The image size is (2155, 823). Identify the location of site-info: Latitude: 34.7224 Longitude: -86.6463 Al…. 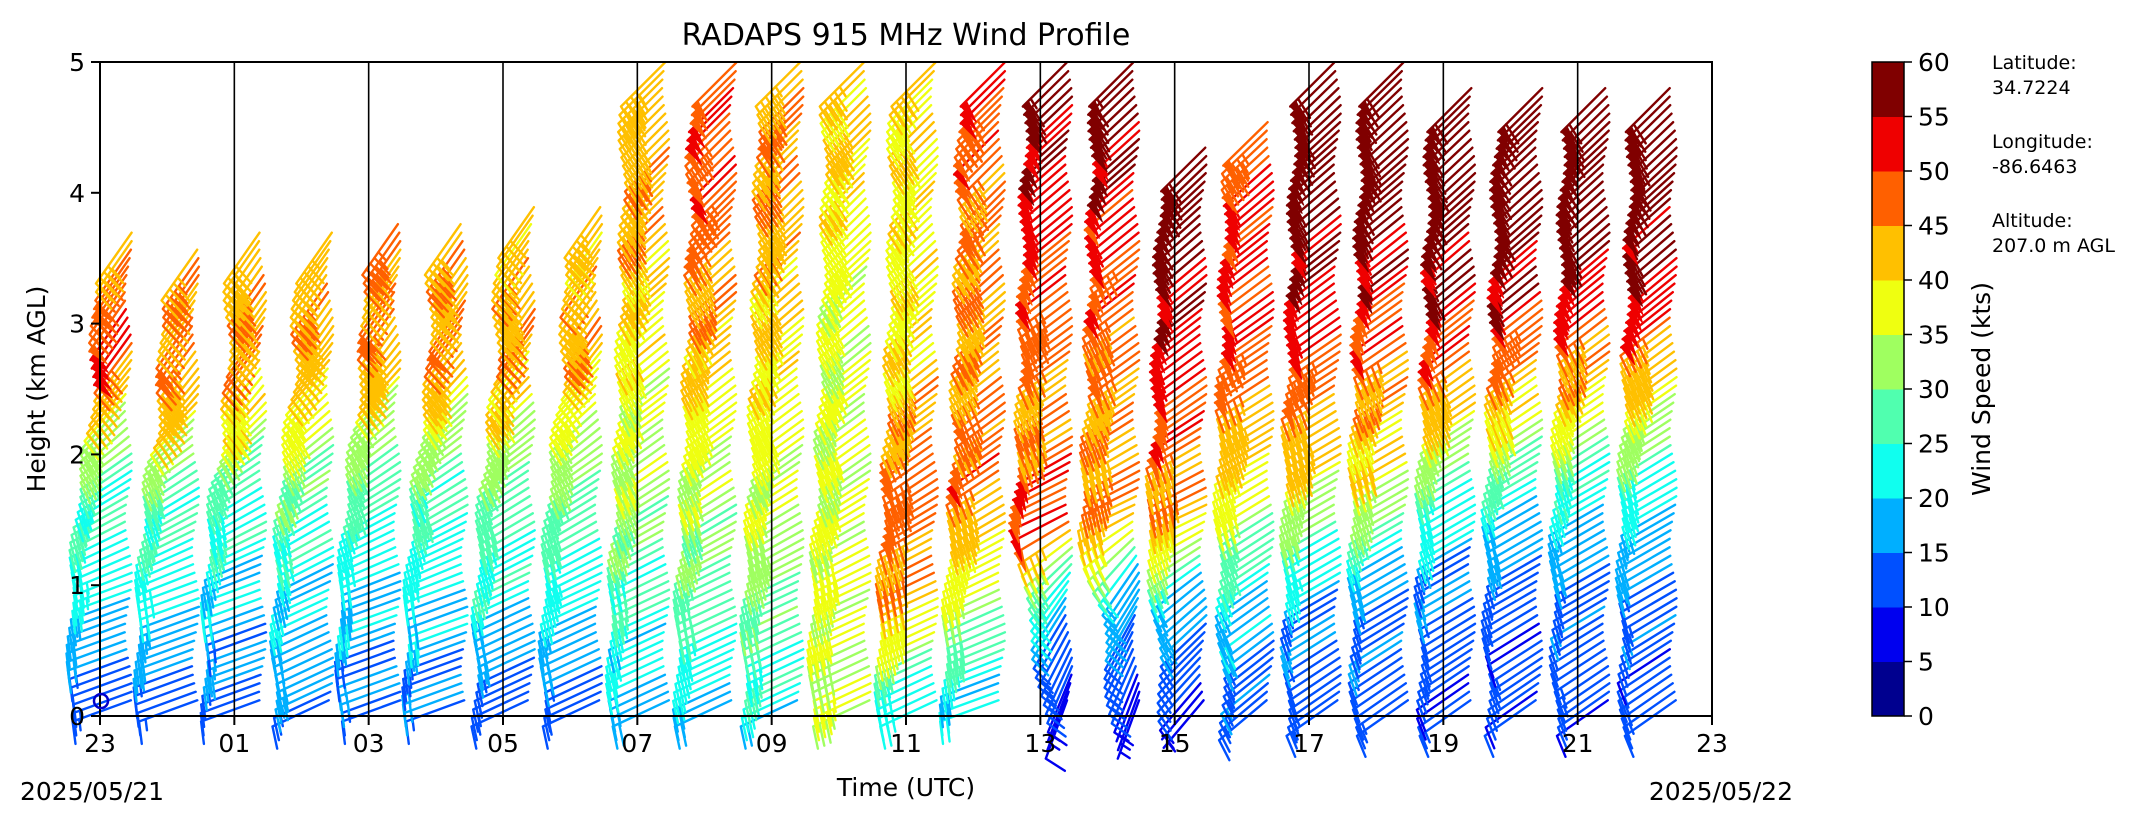
(2053, 154).